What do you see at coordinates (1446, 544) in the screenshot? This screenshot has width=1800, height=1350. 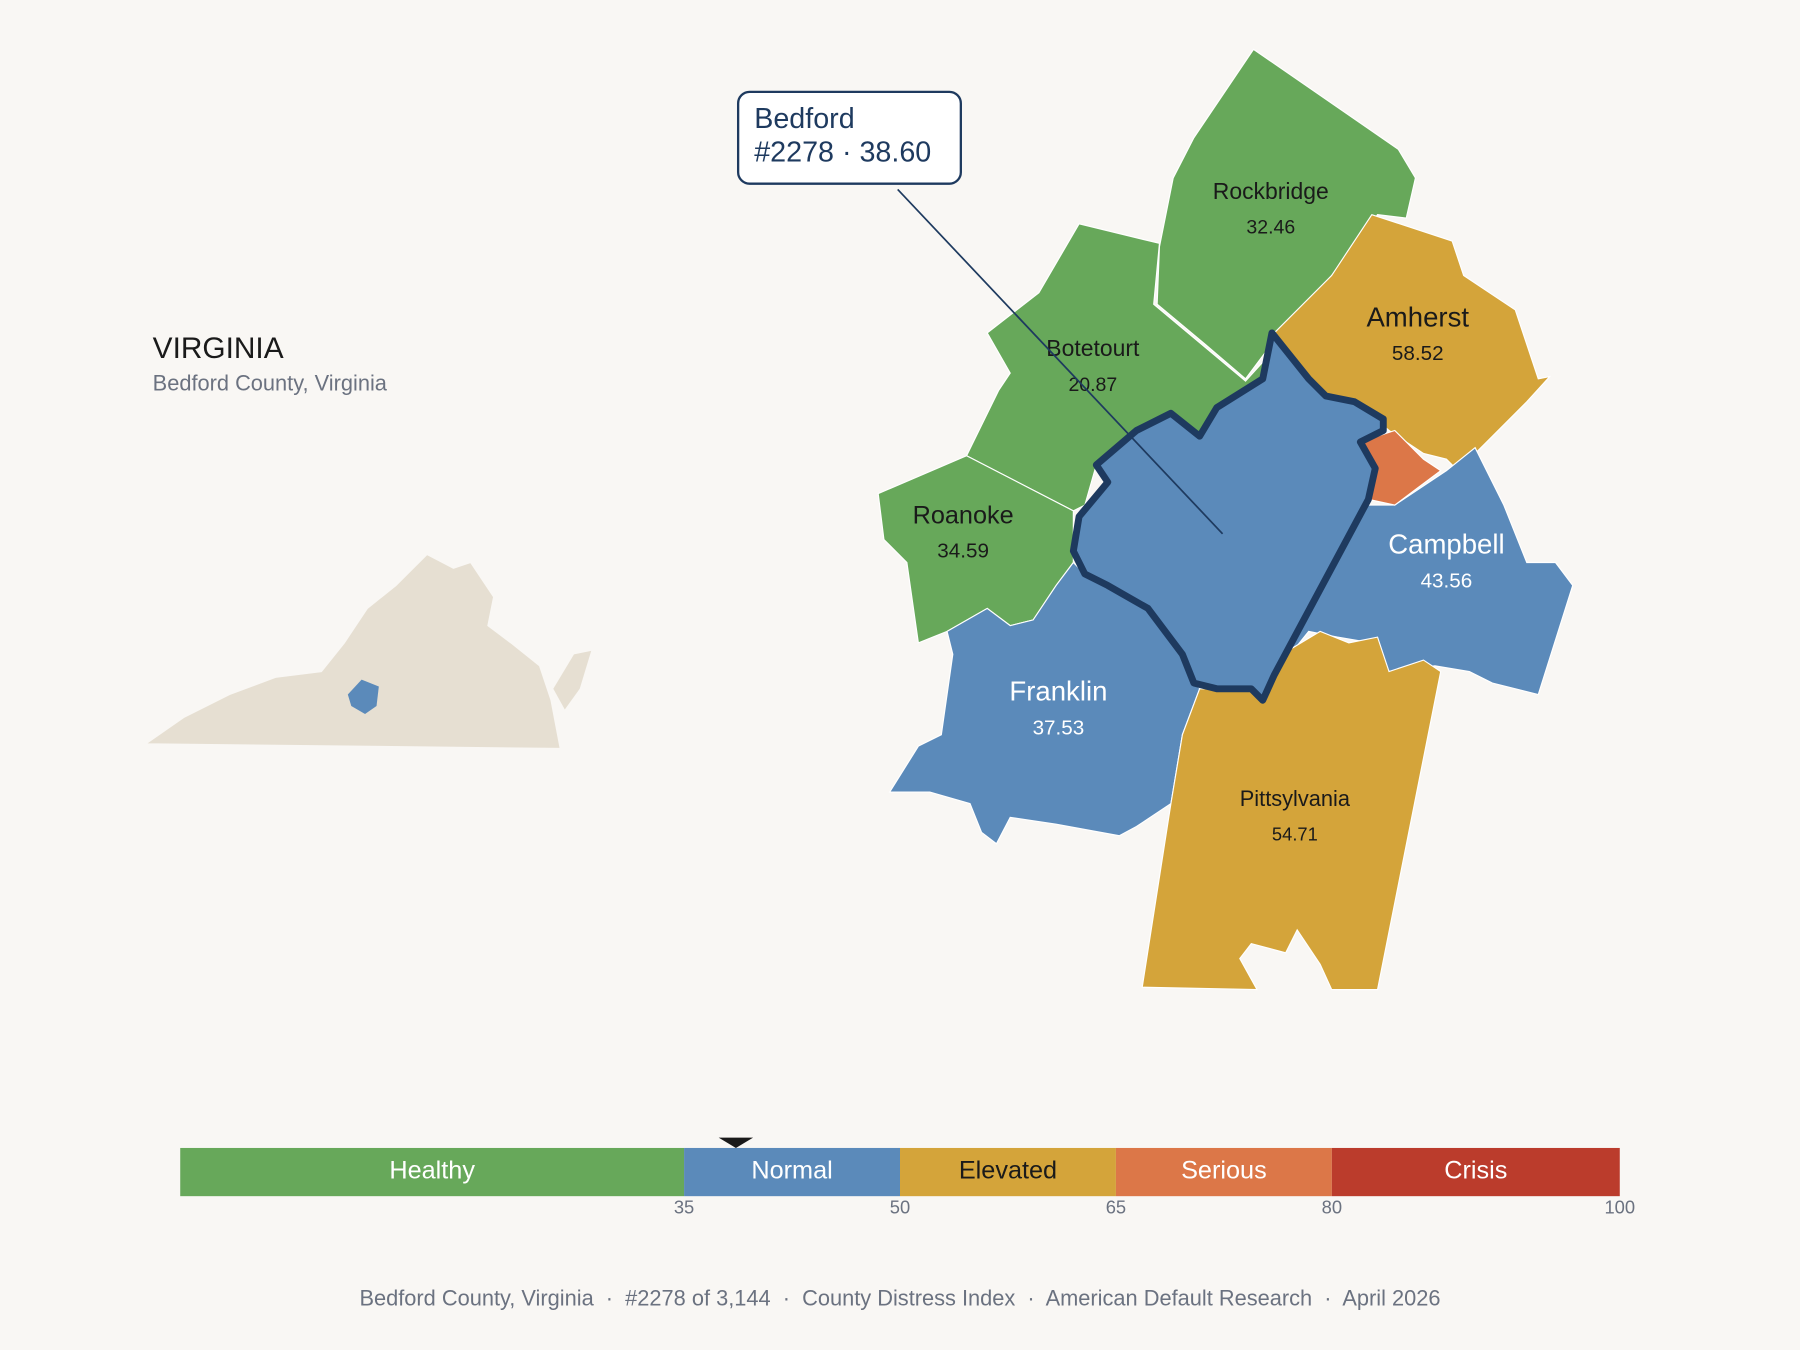 I see `county-name: Campbell` at bounding box center [1446, 544].